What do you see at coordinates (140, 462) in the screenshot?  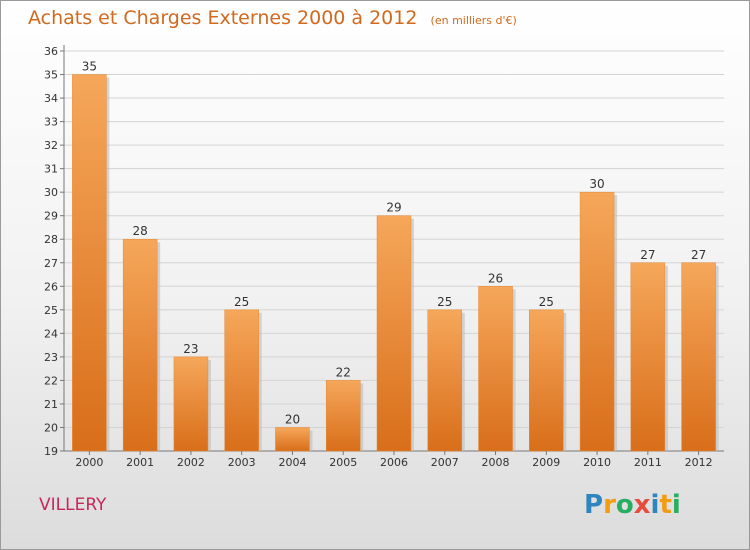 I see `x-tick-label: 2001` at bounding box center [140, 462].